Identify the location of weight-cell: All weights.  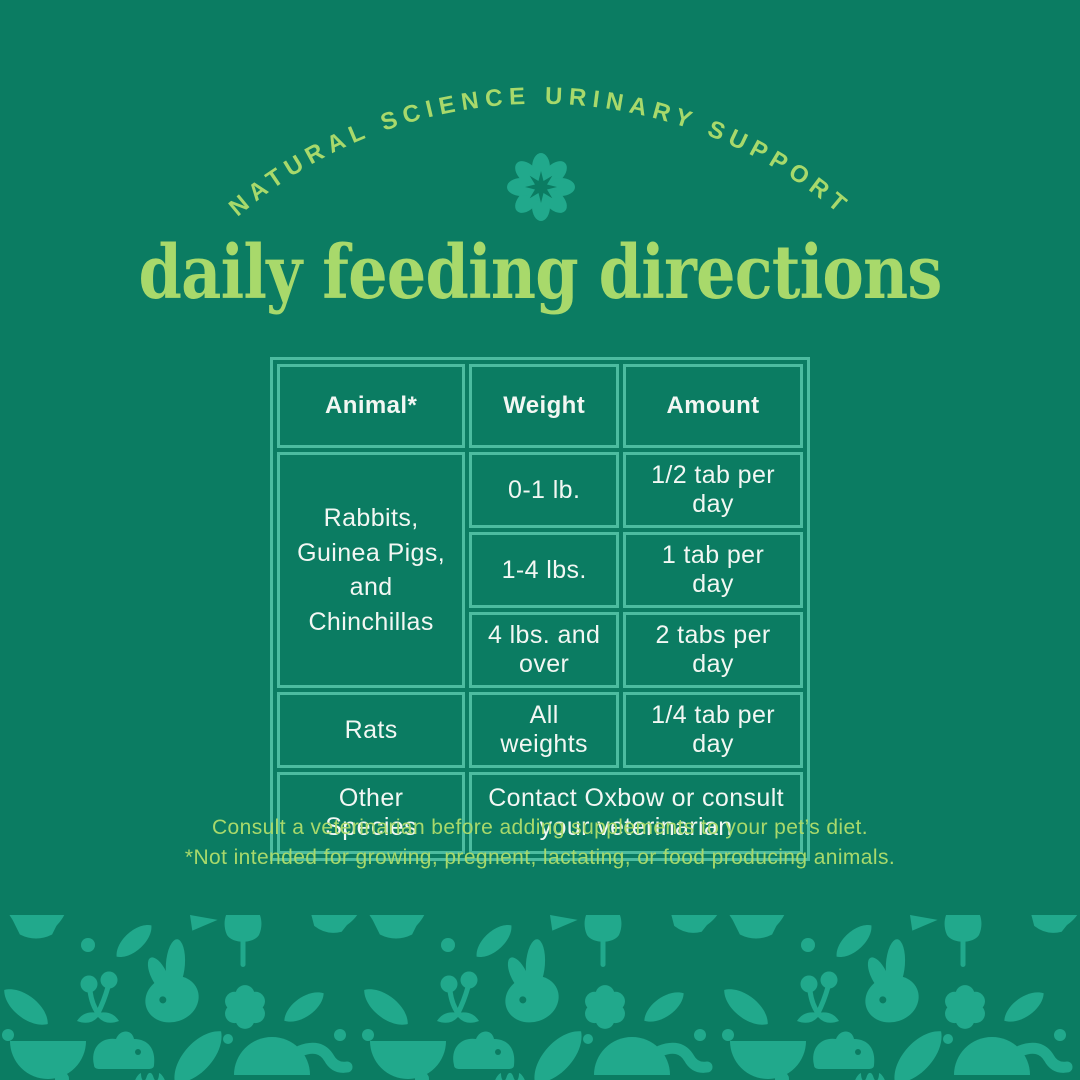
(544, 730).